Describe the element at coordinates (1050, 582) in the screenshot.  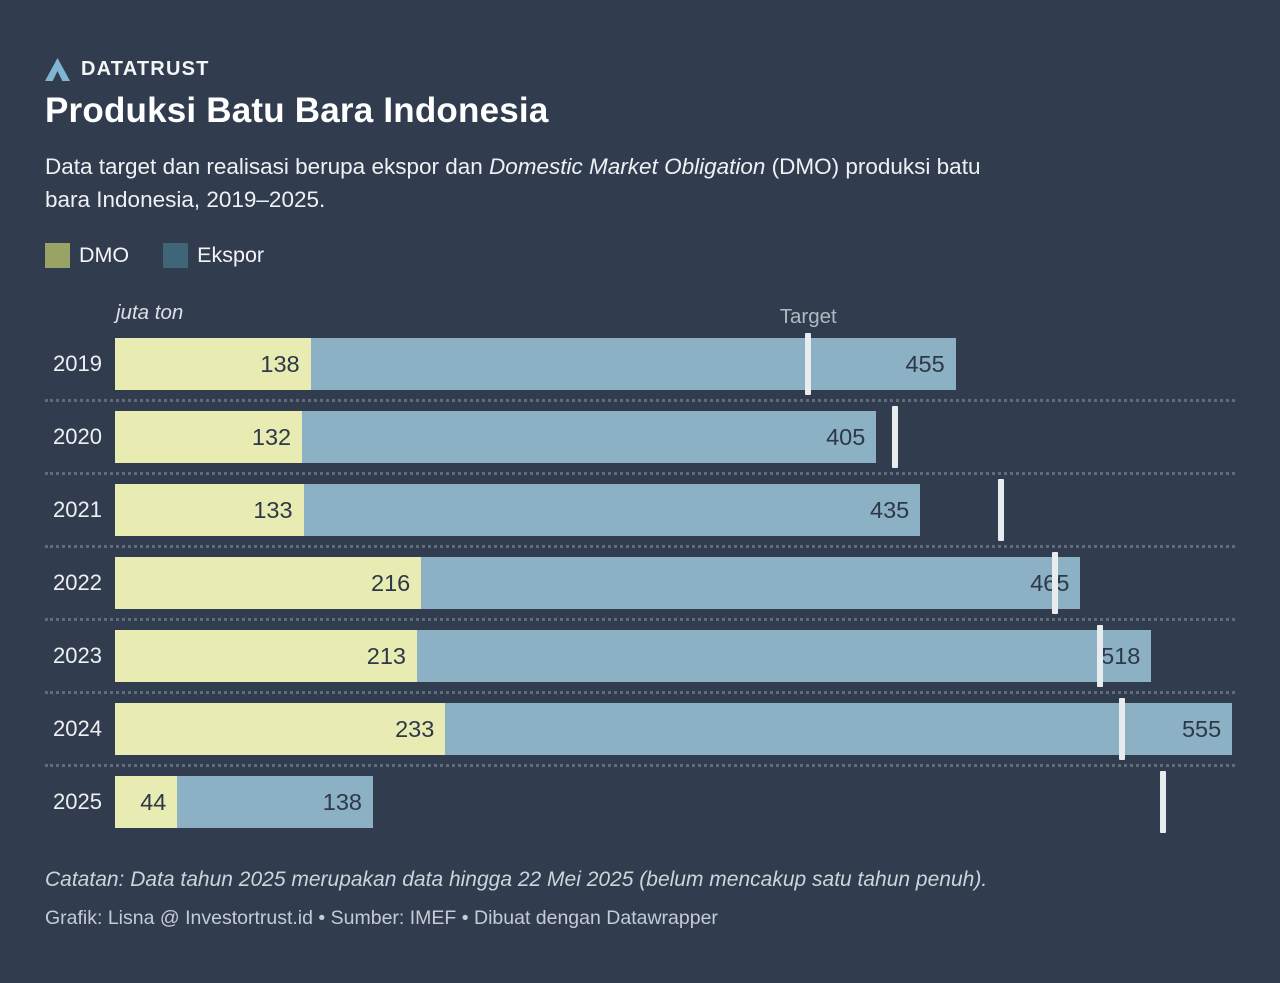
I see `value-label: 465` at that location.